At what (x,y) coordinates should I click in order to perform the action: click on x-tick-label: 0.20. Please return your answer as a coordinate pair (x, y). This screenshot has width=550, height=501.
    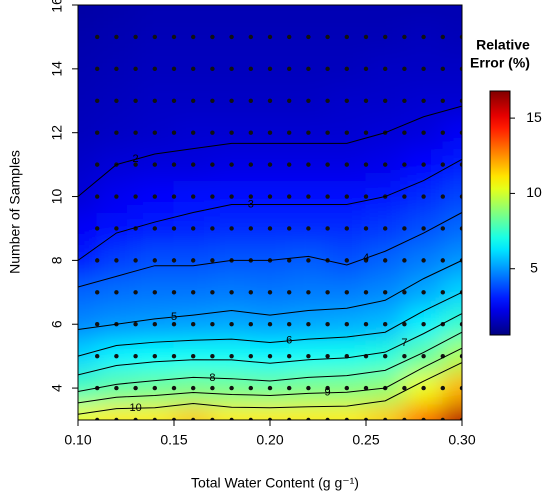
    Looking at the image, I should click on (269, 440).